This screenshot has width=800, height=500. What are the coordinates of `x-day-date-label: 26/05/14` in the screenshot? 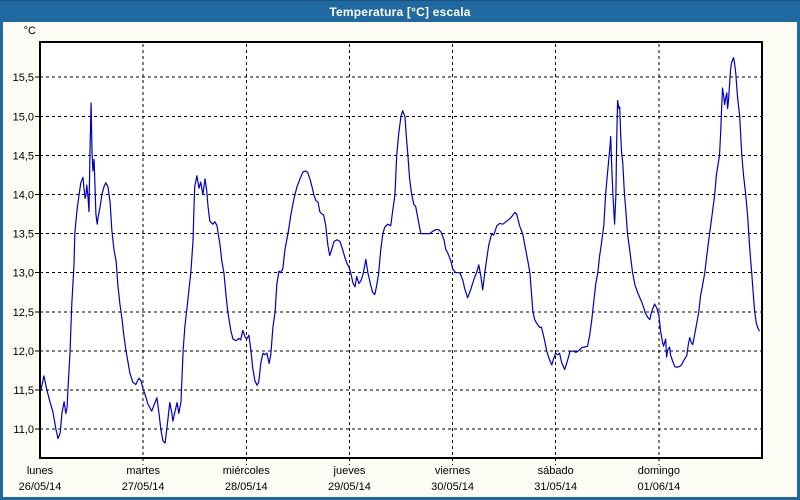 It's located at (40, 487).